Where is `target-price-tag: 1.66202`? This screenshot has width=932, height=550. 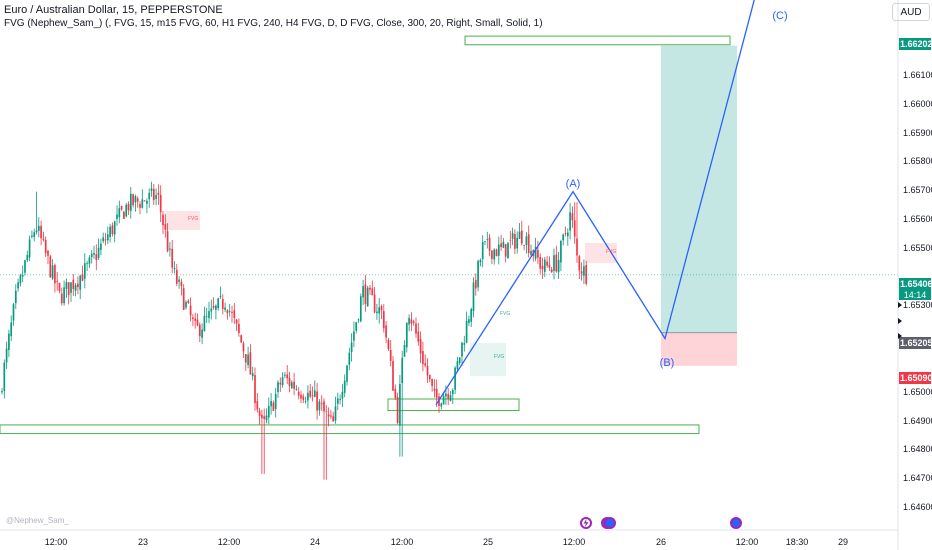
target-price-tag: 1.66202 is located at coordinates (915, 44).